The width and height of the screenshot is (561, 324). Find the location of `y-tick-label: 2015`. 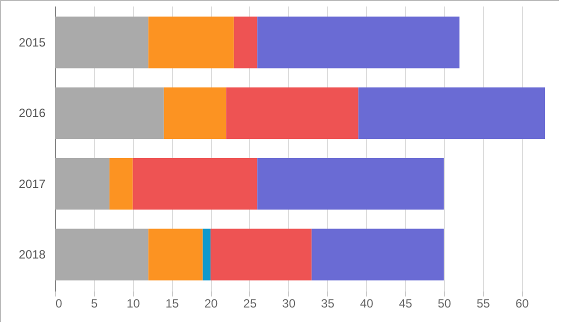

y-tick-label: 2015 is located at coordinates (32, 42).